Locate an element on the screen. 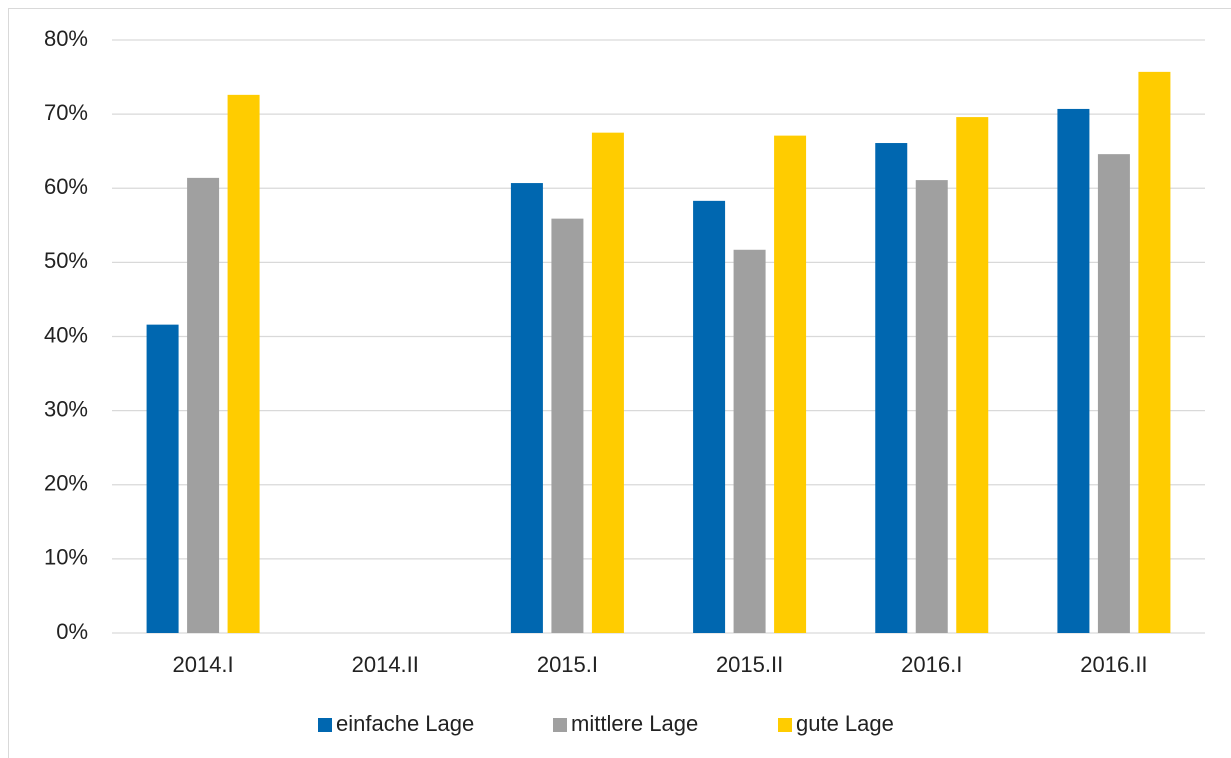 This screenshot has width=1231, height=758. legend-label: gute Lage is located at coordinates (845, 723).